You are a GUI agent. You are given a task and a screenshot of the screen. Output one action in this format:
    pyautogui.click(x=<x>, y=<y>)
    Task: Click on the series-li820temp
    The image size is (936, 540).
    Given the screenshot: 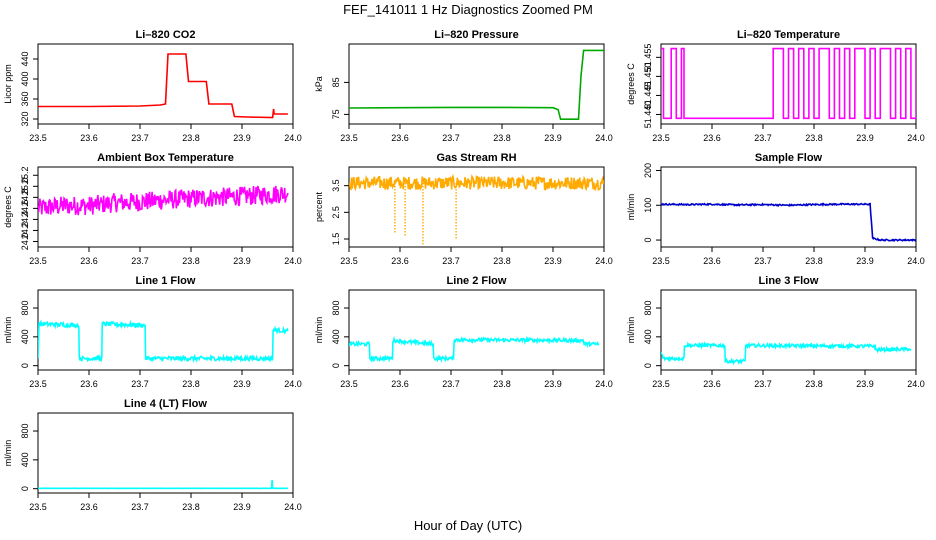 What is the action you would take?
    pyautogui.click(x=788, y=83)
    